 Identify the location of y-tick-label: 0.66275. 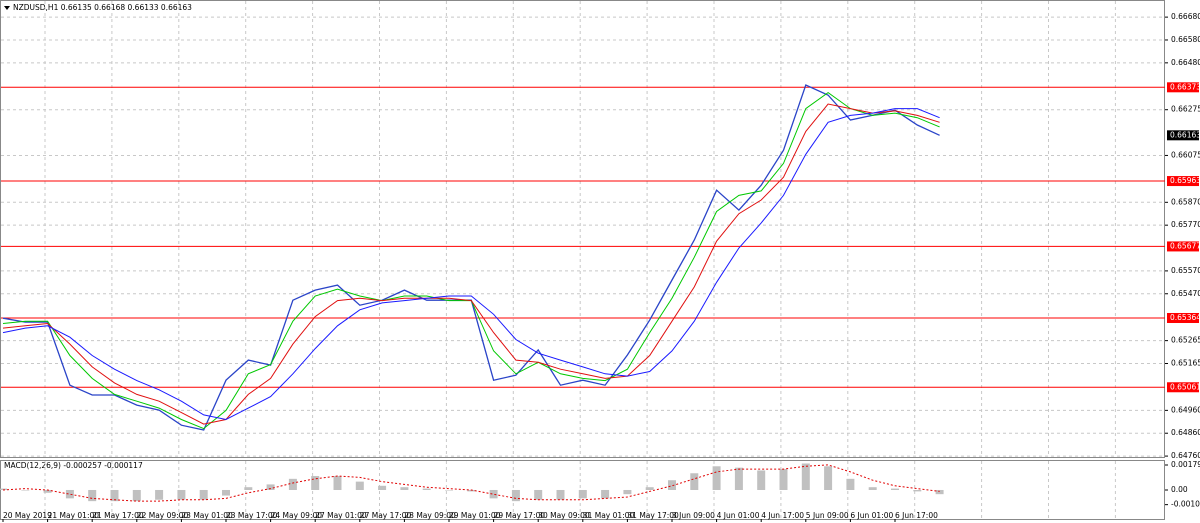
(1185, 109).